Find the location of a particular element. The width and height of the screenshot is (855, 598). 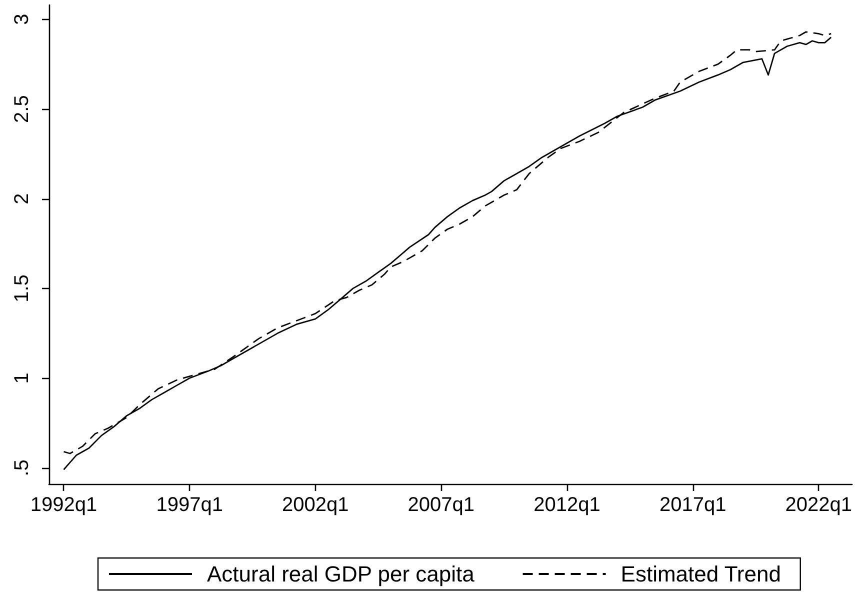

y-tick-label: 2.5 is located at coordinates (22, 109).